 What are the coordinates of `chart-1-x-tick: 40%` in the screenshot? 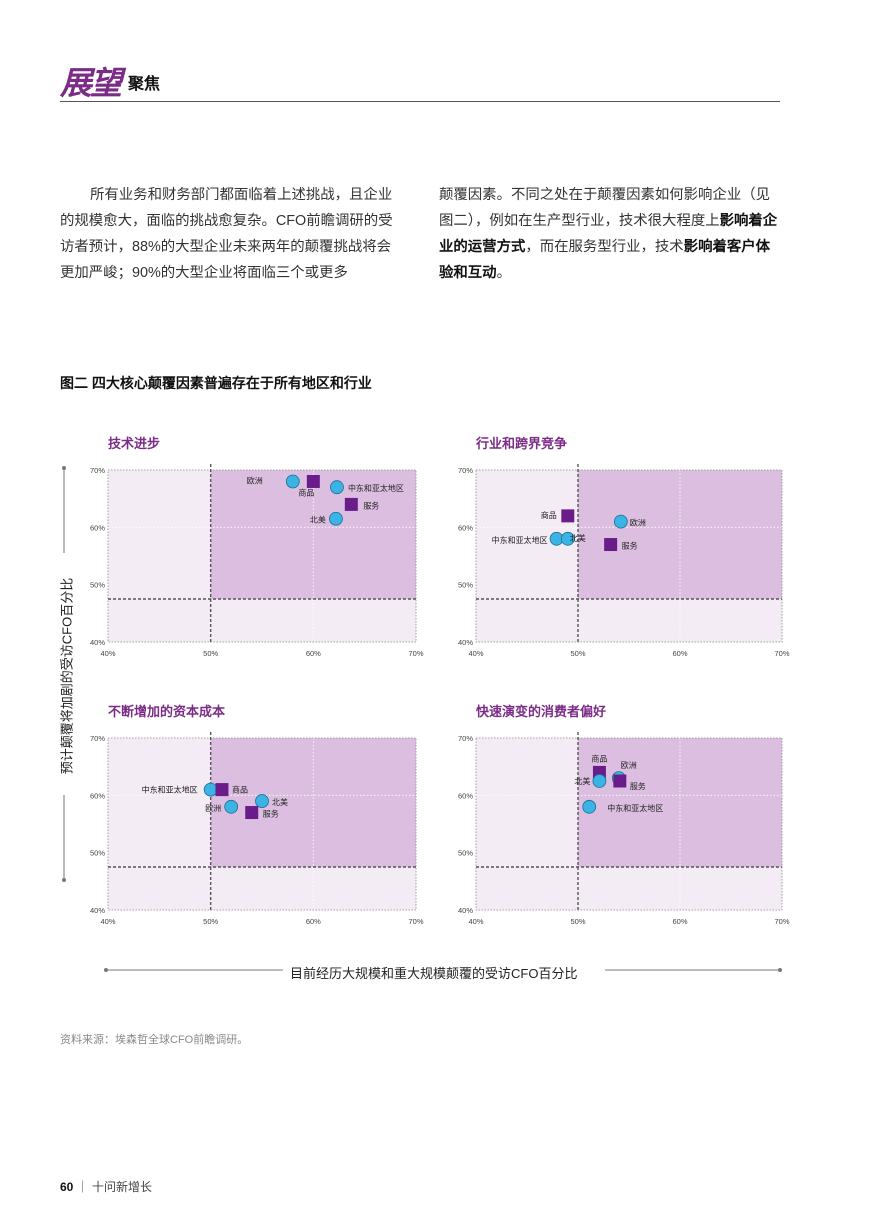 It's located at (107, 653).